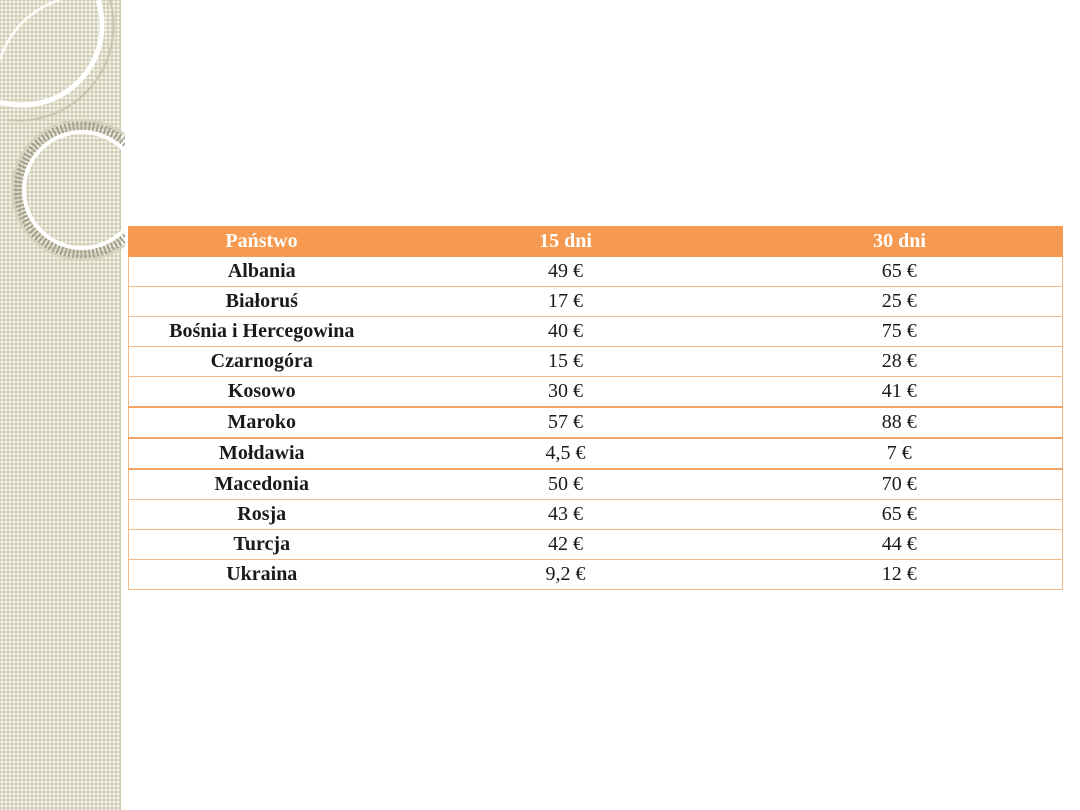  Describe the element at coordinates (899, 392) in the screenshot. I see `price-30-cell: 41 €` at that location.